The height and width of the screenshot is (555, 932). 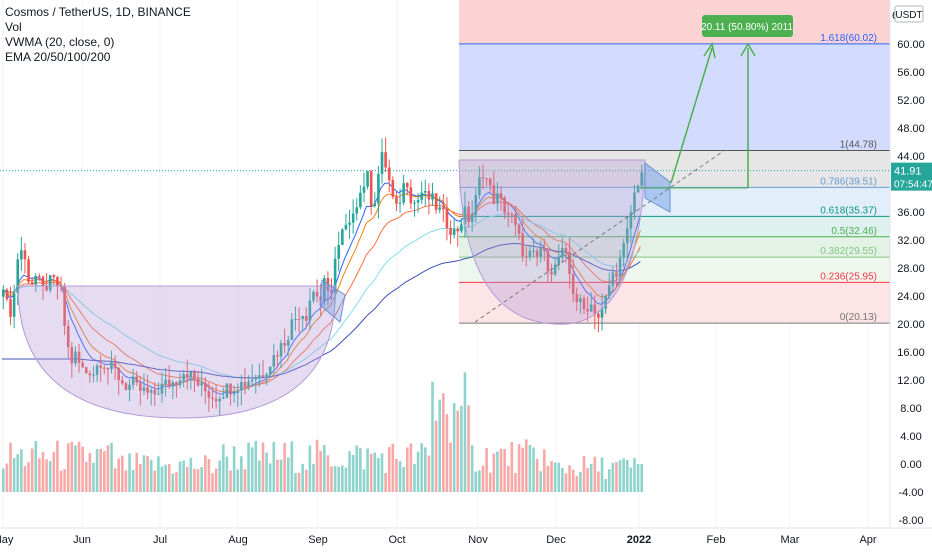 What do you see at coordinates (911, 101) in the screenshot?
I see `price-tick: 52.00` at bounding box center [911, 101].